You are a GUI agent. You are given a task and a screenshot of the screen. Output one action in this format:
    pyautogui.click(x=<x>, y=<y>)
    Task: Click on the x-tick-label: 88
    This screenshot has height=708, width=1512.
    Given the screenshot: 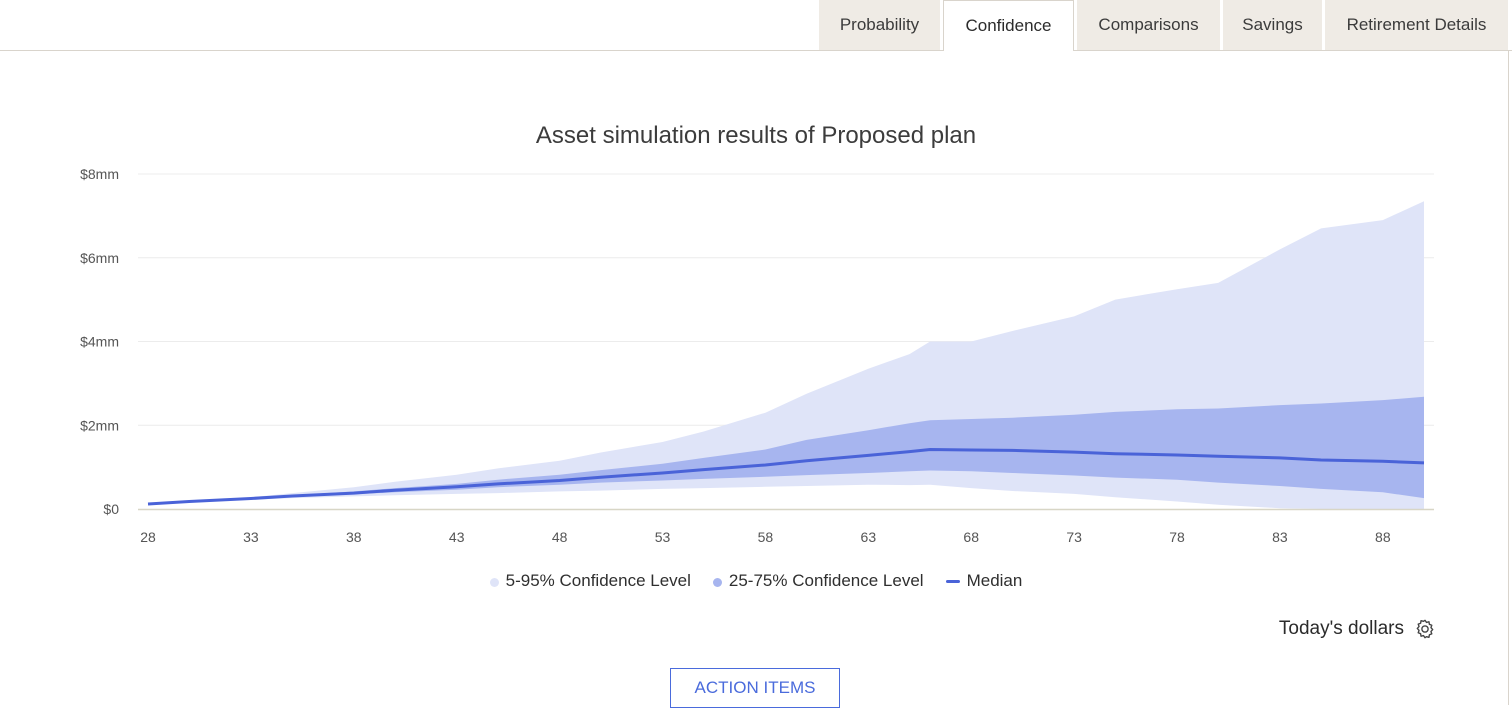 What is the action you would take?
    pyautogui.click(x=1383, y=537)
    